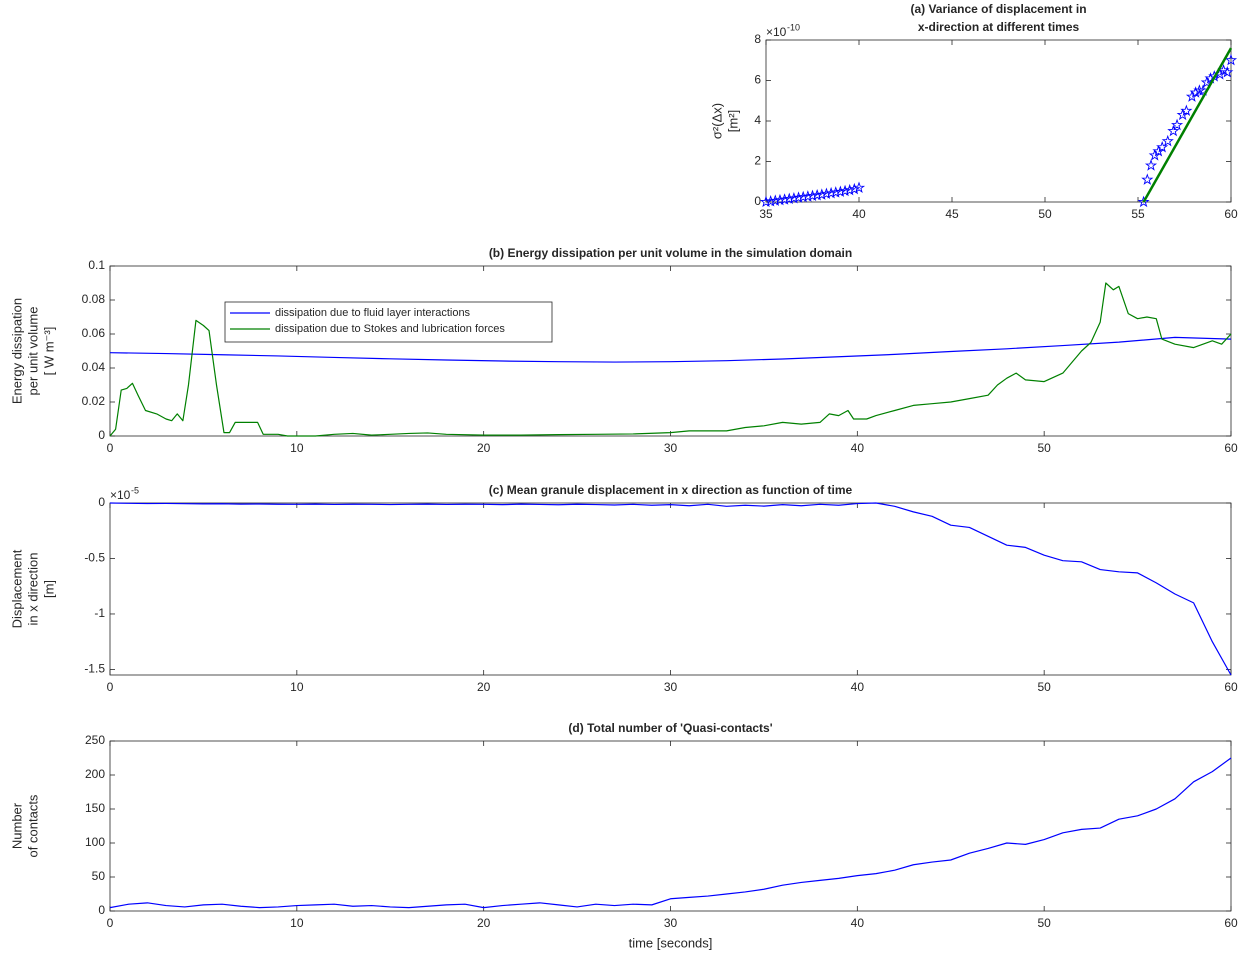  Describe the element at coordinates (94, 558) in the screenshot. I see `y-tick-label: -0.5` at that location.